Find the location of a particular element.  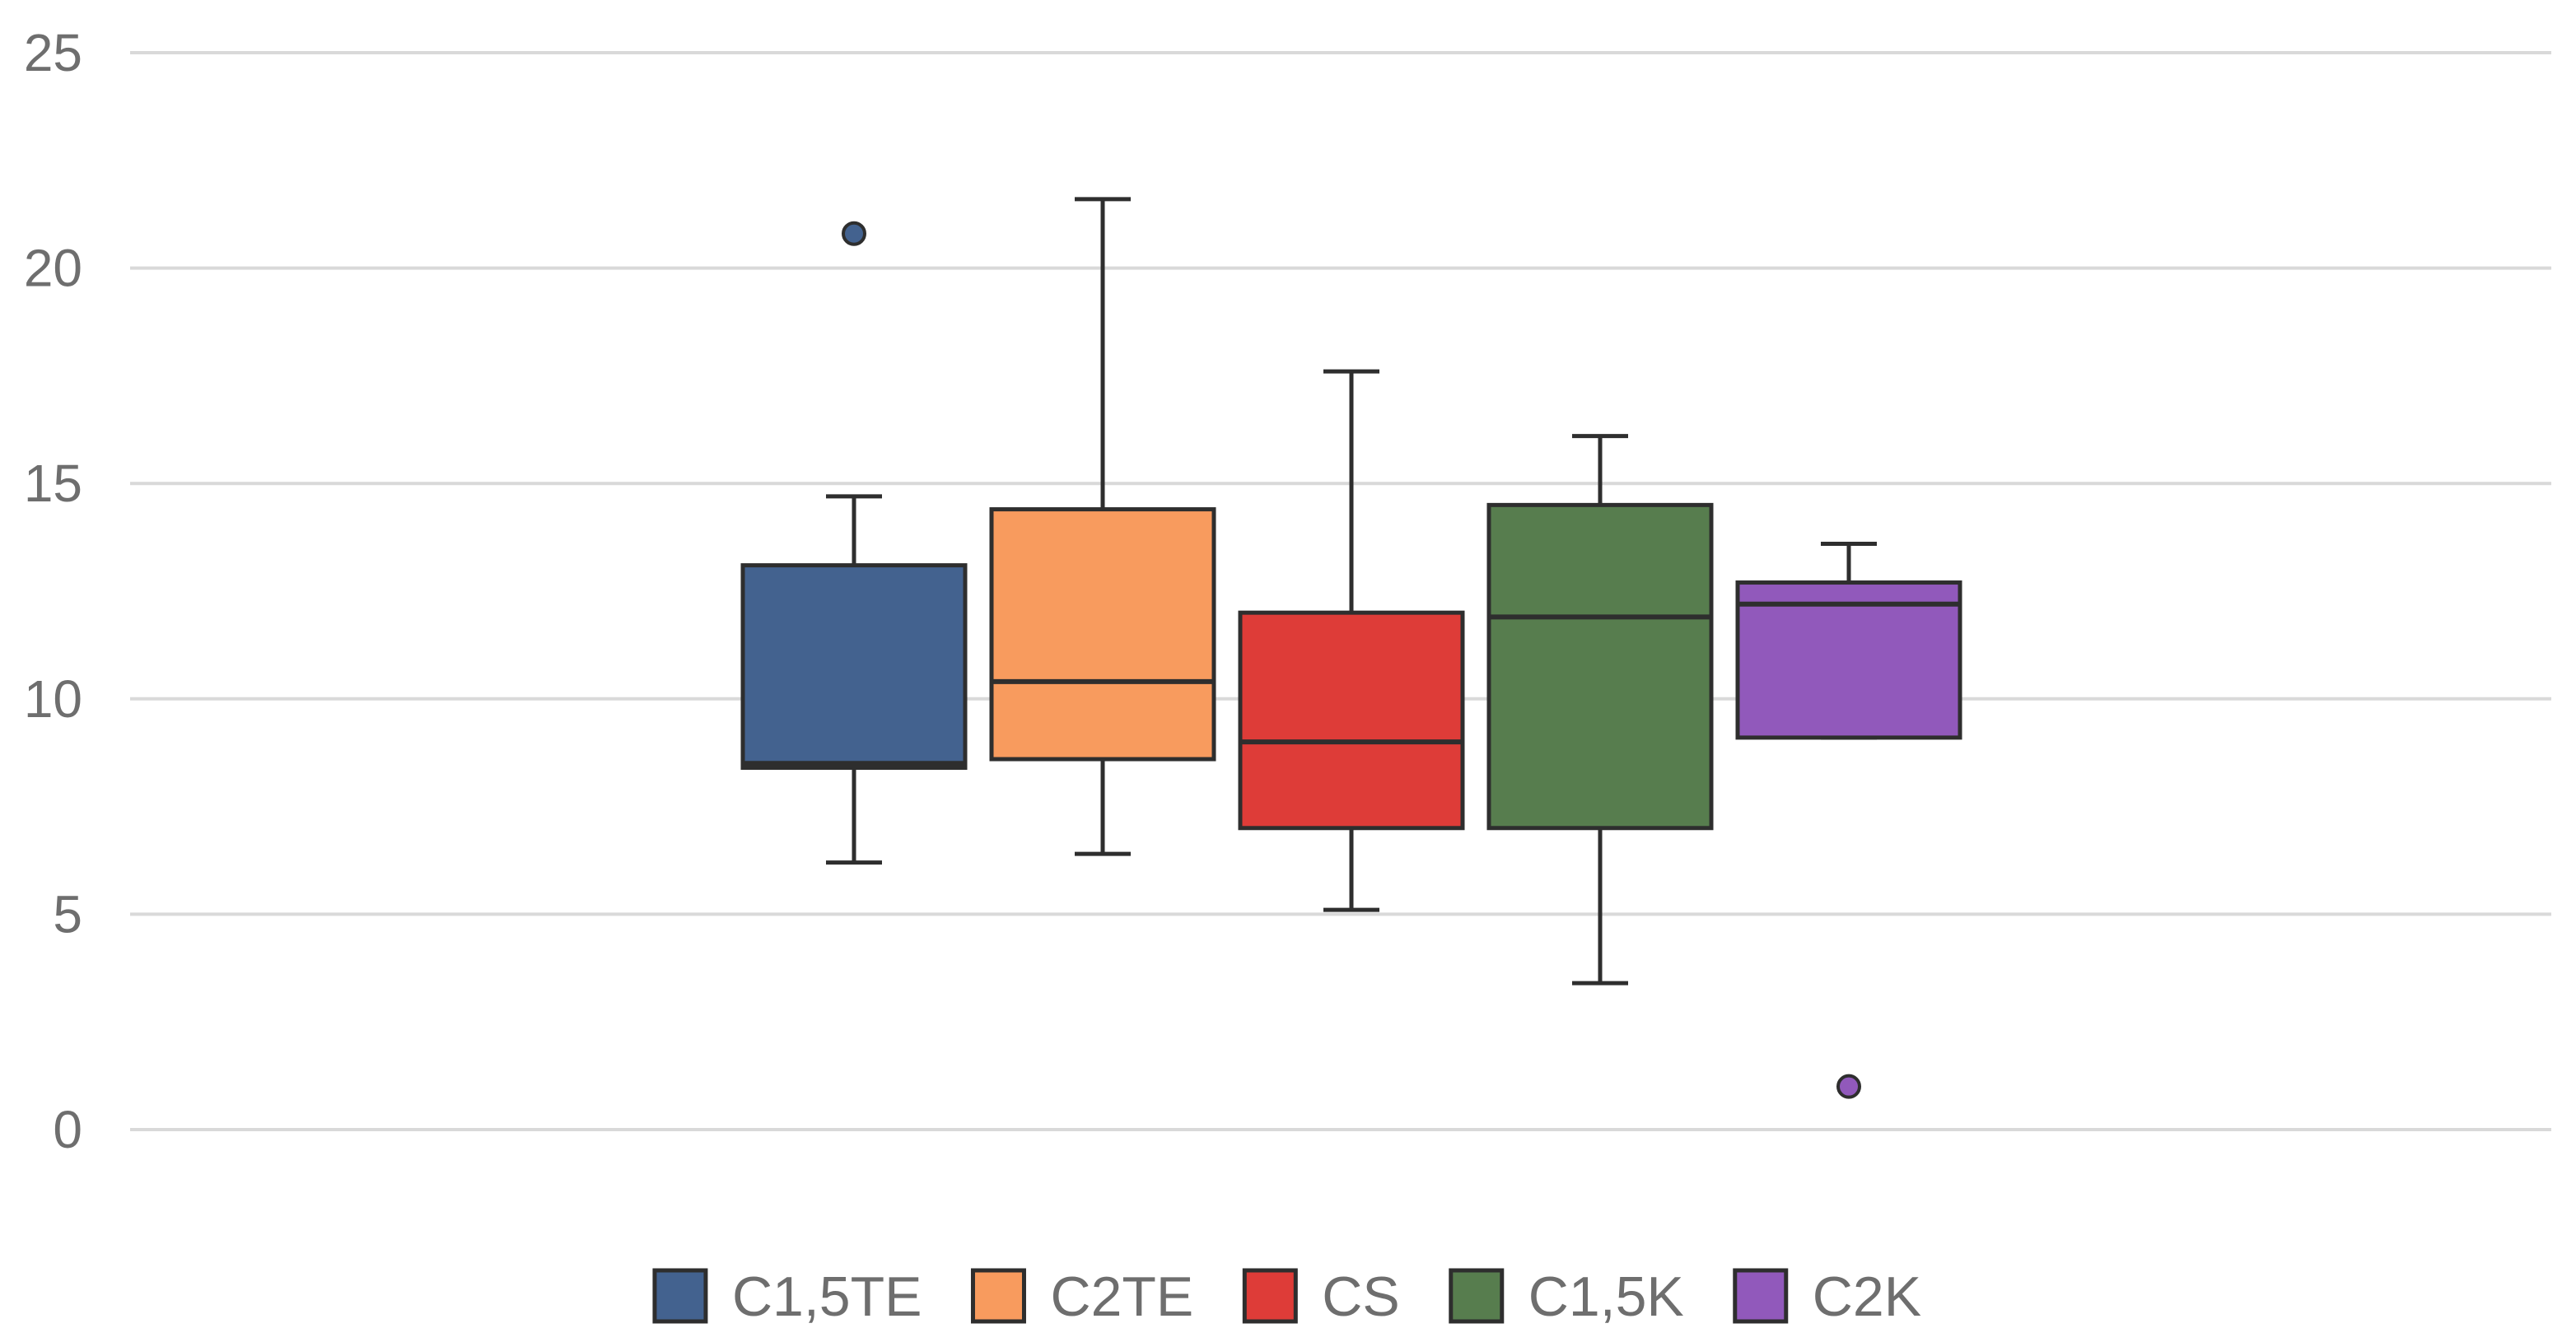

legend-item-C2K: C2K is located at coordinates (1827, 1297).